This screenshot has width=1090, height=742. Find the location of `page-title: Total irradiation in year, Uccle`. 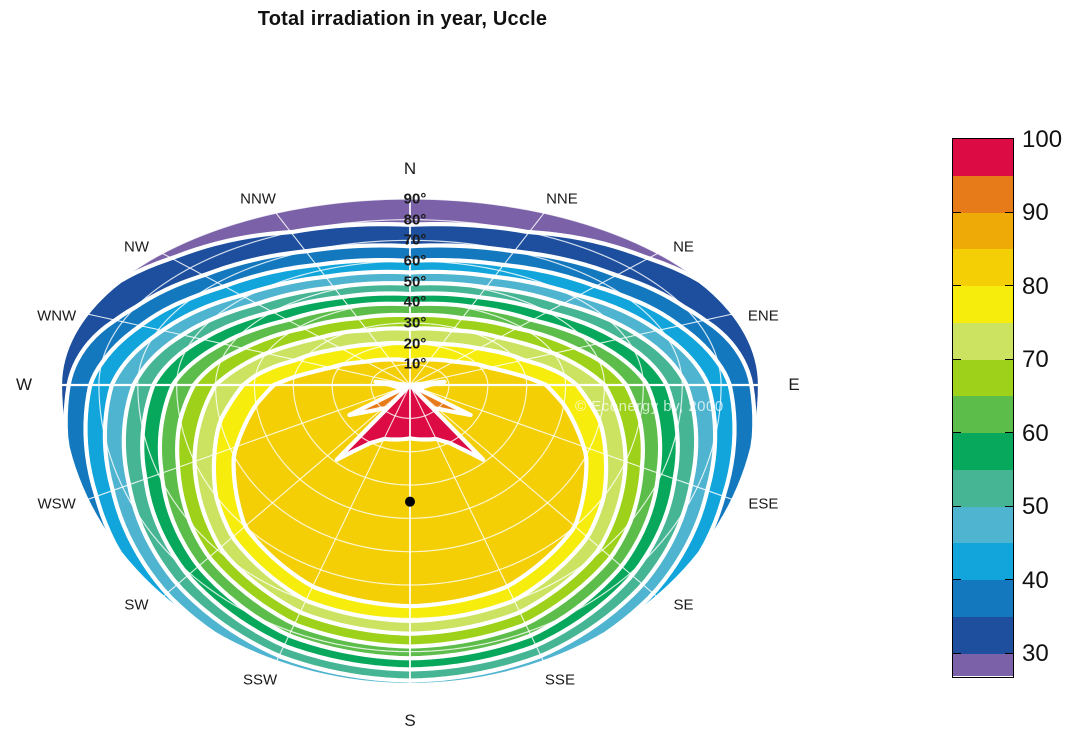

page-title: Total irradiation in year, Uccle is located at coordinates (402, 19).